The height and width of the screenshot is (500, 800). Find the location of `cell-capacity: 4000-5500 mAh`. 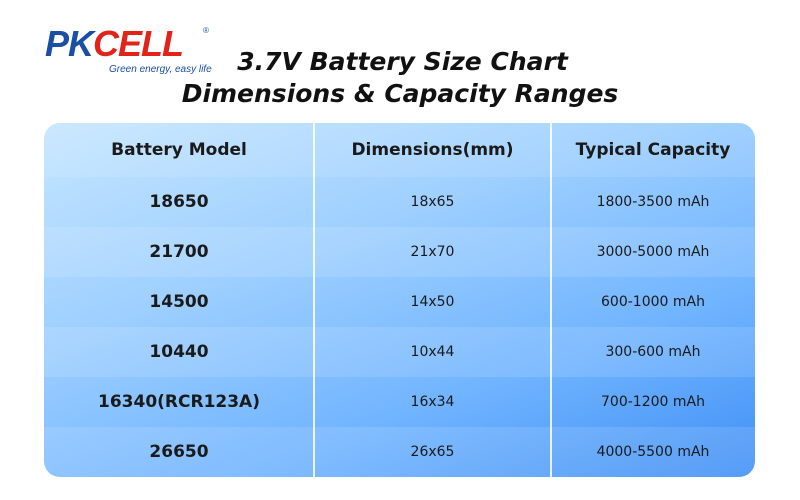

cell-capacity: 4000-5500 mAh is located at coordinates (653, 452).